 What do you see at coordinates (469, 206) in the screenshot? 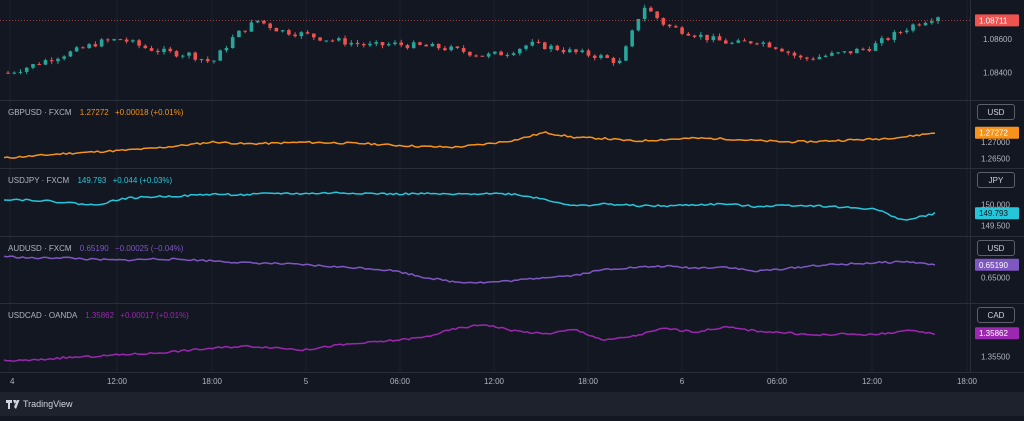
I see `usdjpy-series-line` at bounding box center [469, 206].